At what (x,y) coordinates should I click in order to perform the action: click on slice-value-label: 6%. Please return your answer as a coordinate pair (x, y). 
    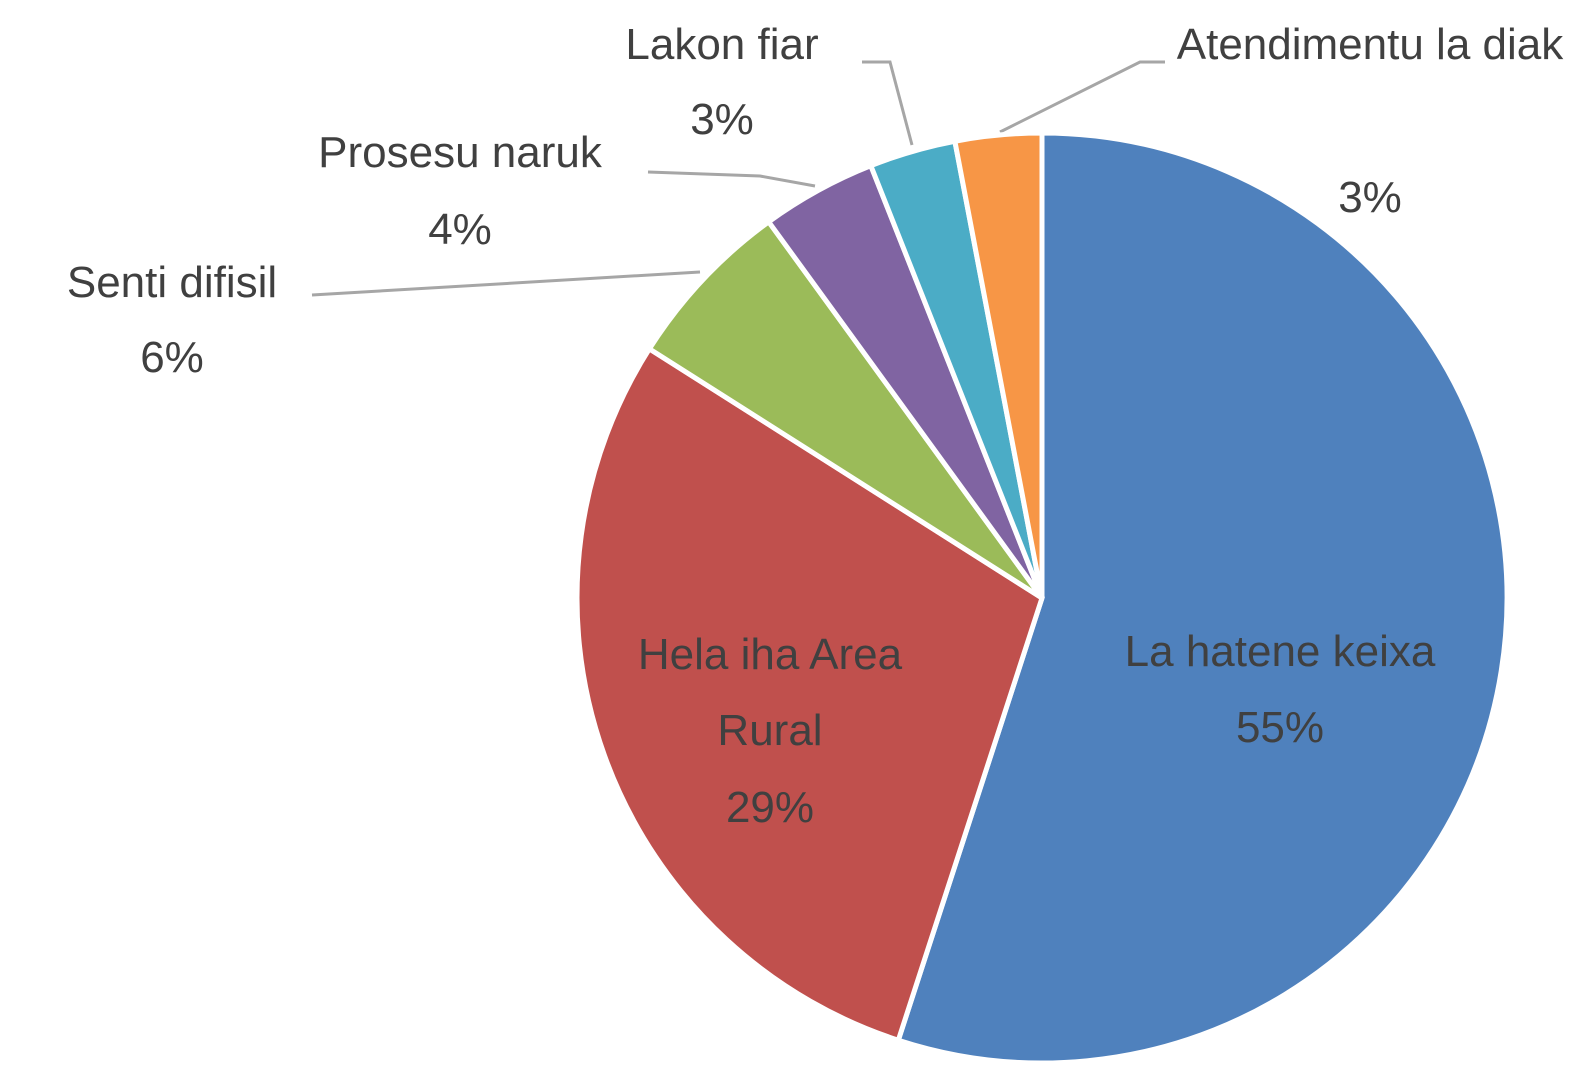
    Looking at the image, I should click on (172, 357).